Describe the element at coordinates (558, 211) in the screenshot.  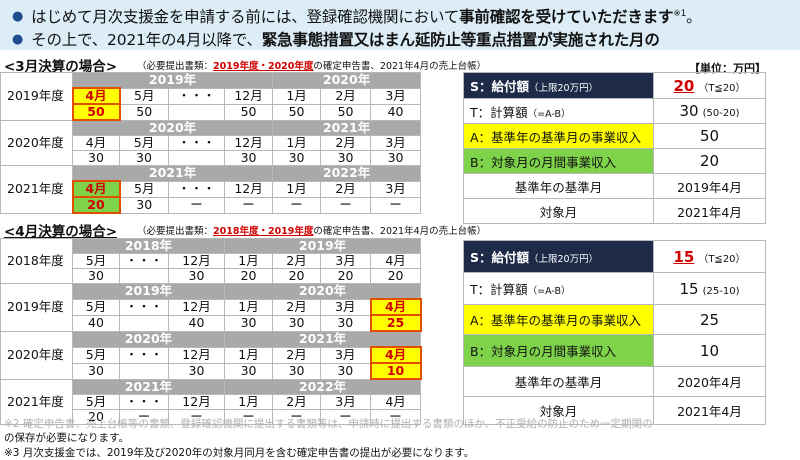
I see `target-month-label: 対象月` at that location.